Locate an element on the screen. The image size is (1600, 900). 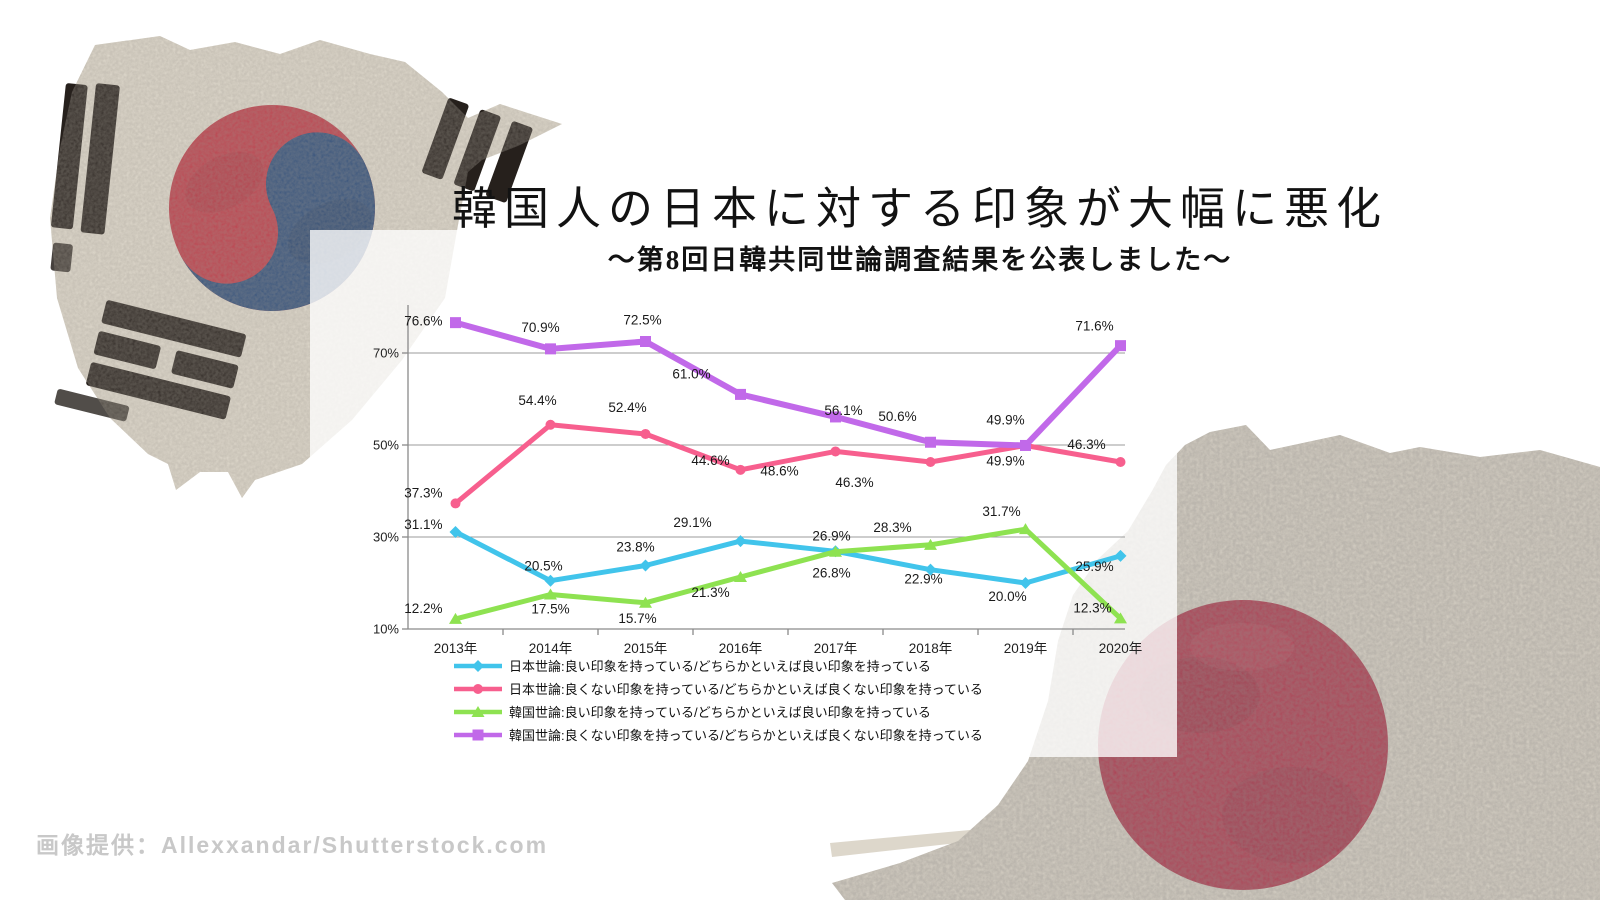
data-point-label: 76.6% is located at coordinates (423, 321).